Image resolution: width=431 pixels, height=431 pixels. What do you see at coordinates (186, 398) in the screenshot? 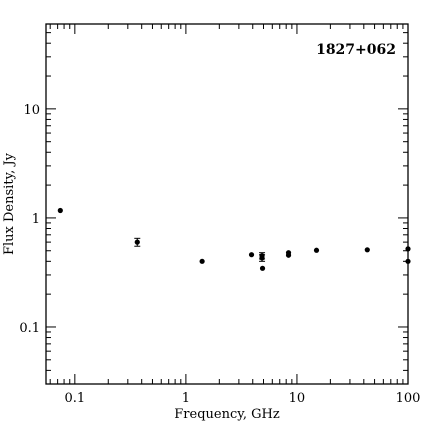
I see `x-tick-label: 1` at bounding box center [186, 398].